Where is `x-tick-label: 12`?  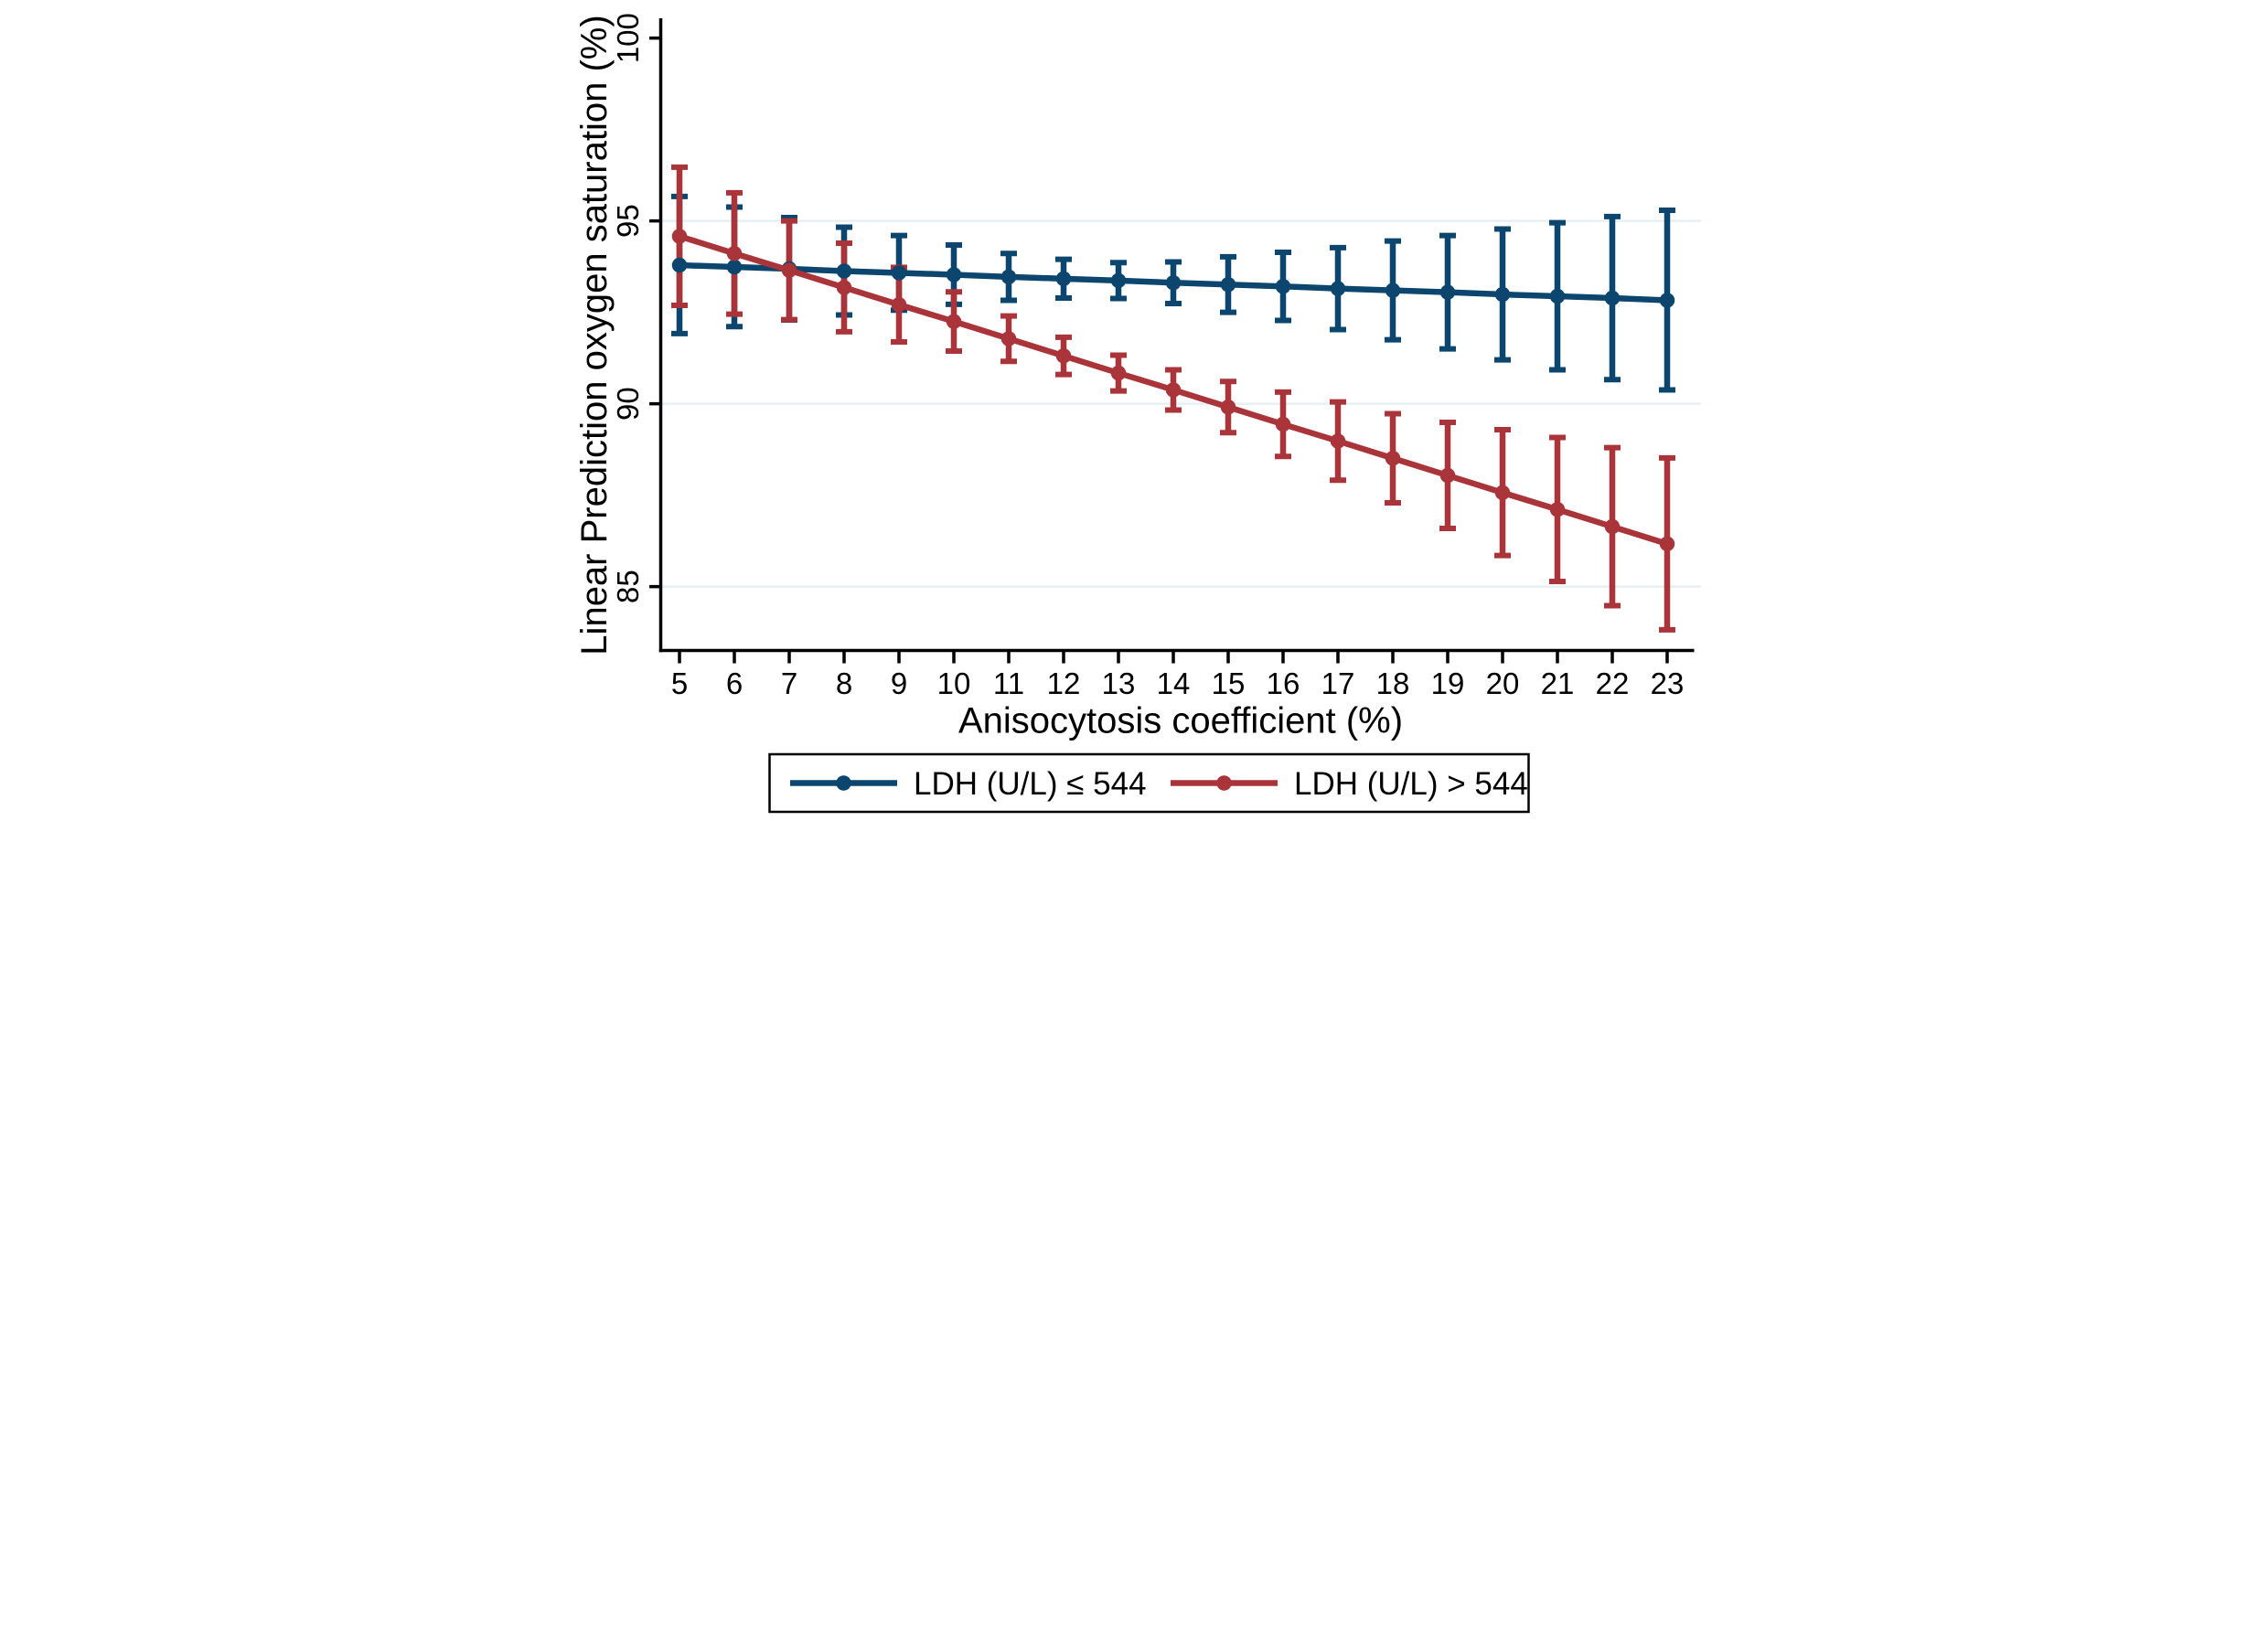 x-tick-label: 12 is located at coordinates (1064, 683).